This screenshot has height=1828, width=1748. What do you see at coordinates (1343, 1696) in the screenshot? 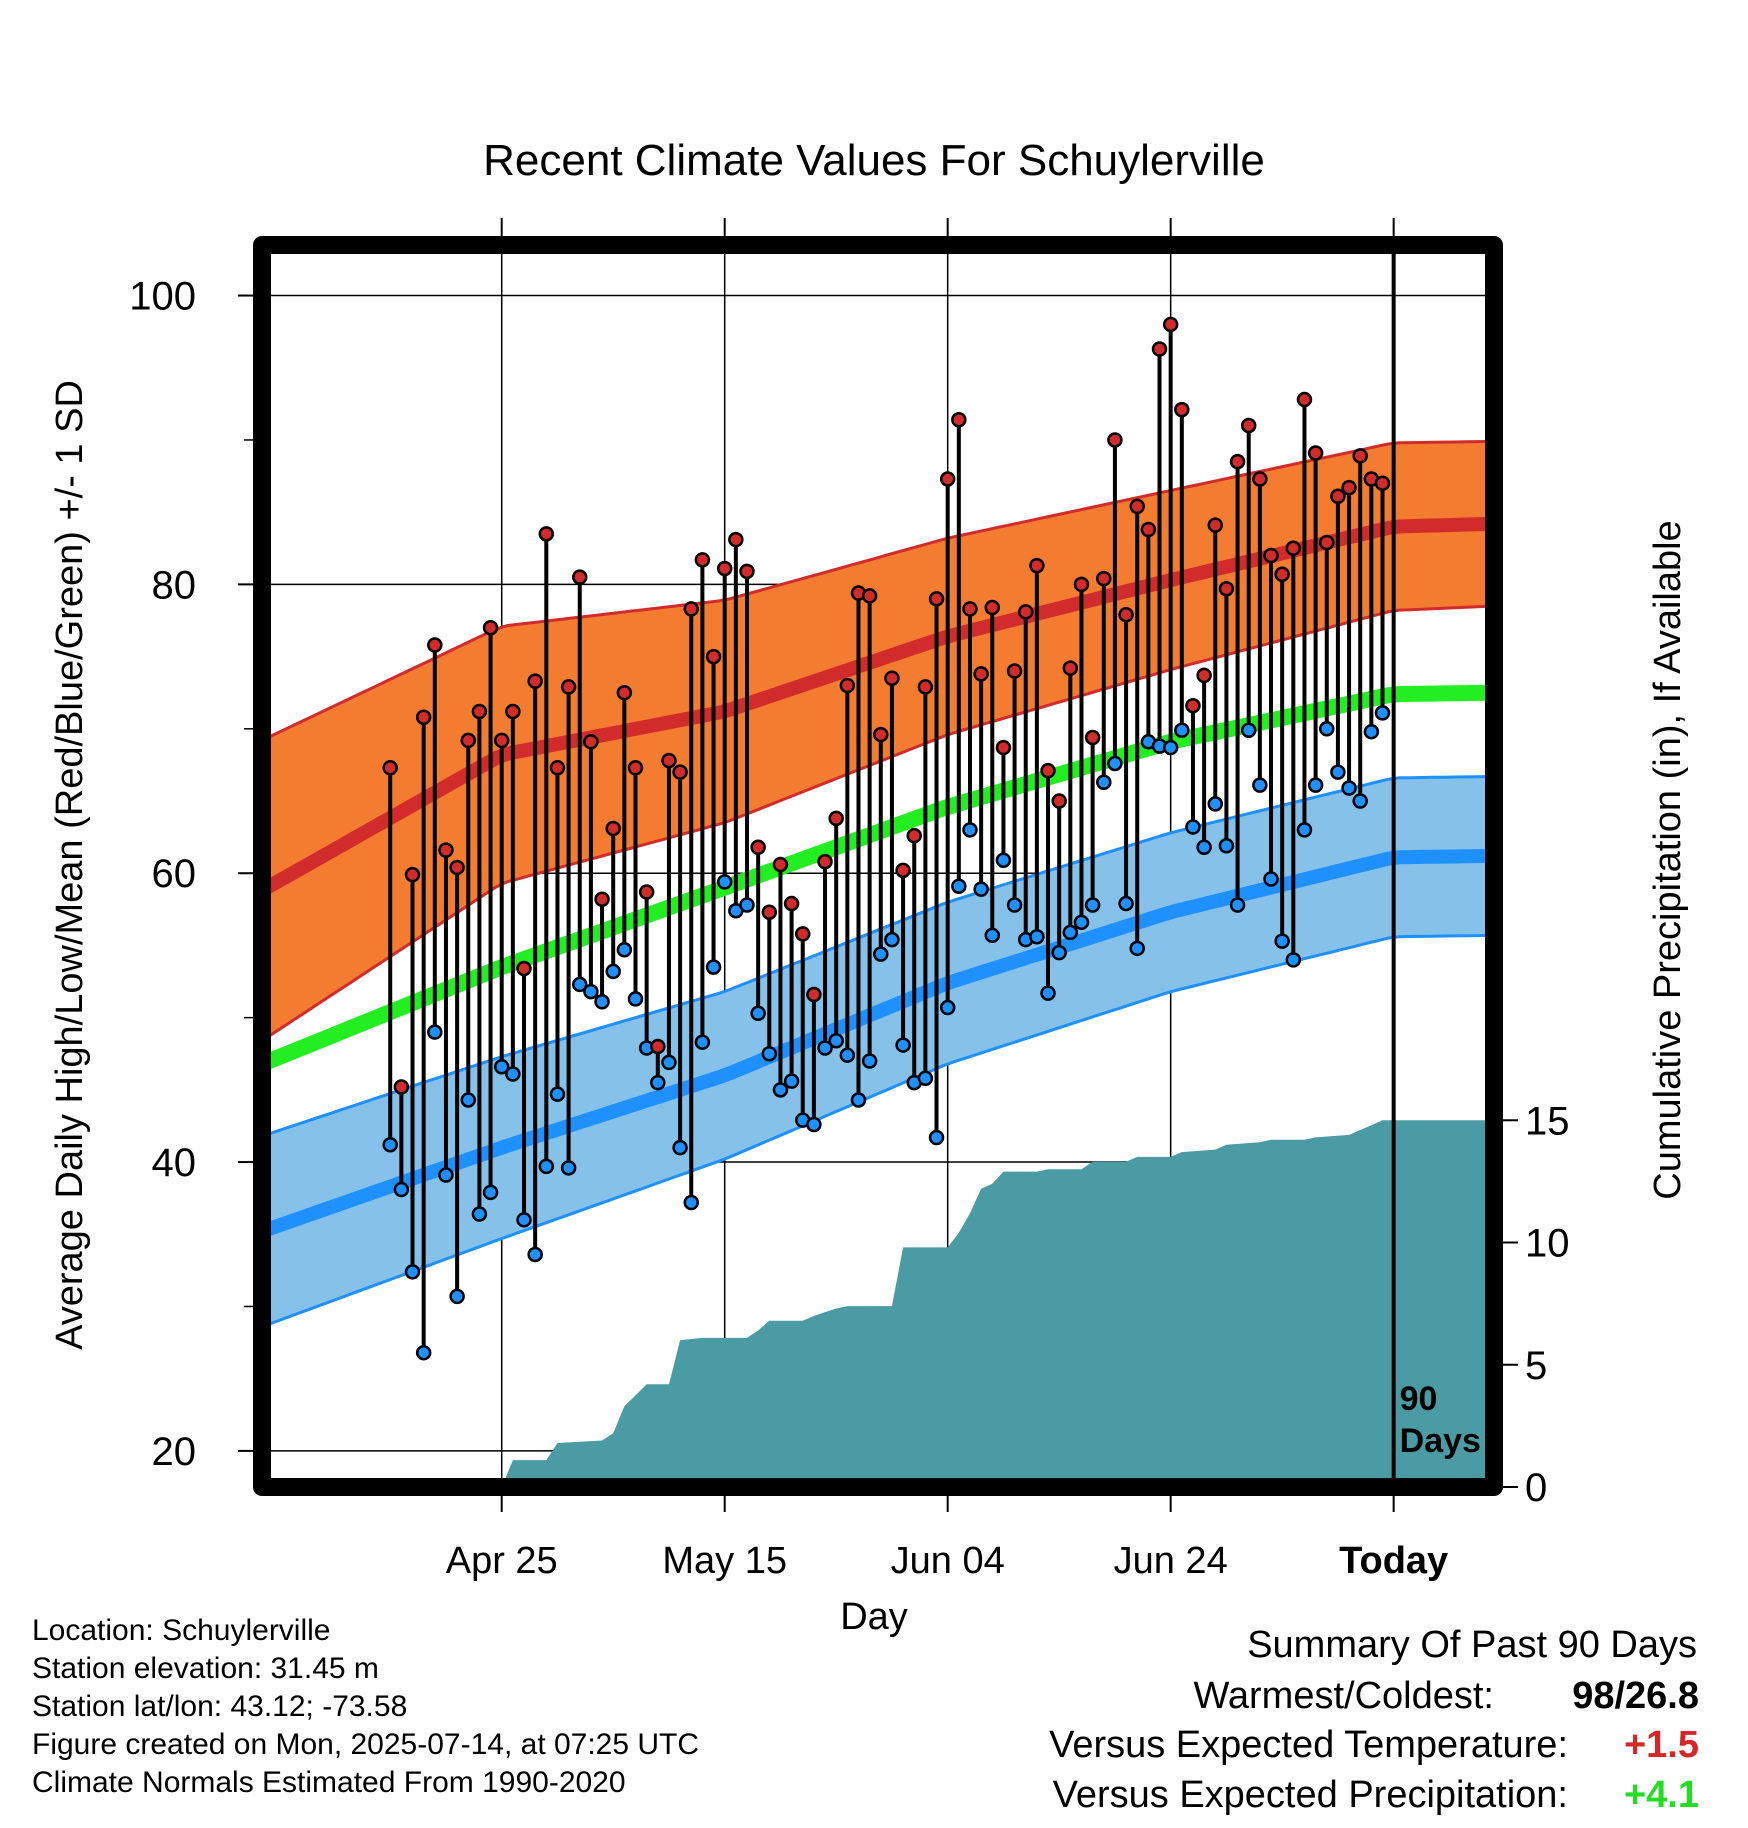
I see `warm-cold-label: Warmest/Coldest:` at bounding box center [1343, 1696].